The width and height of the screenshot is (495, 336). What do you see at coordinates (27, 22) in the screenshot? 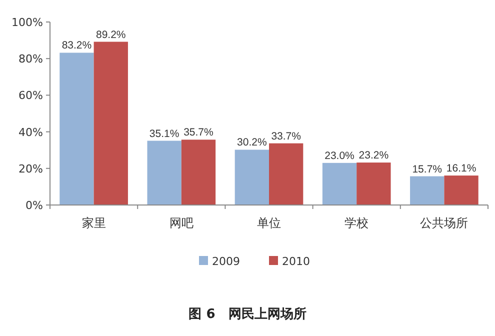
I see `y-tick-label: 100%` at bounding box center [27, 22].